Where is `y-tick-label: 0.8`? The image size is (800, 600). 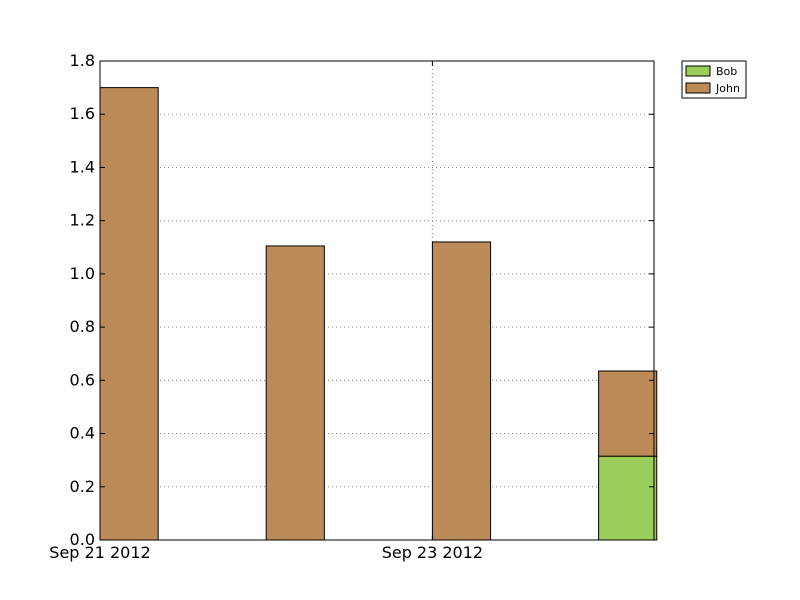 y-tick-label: 0.8 is located at coordinates (82, 326).